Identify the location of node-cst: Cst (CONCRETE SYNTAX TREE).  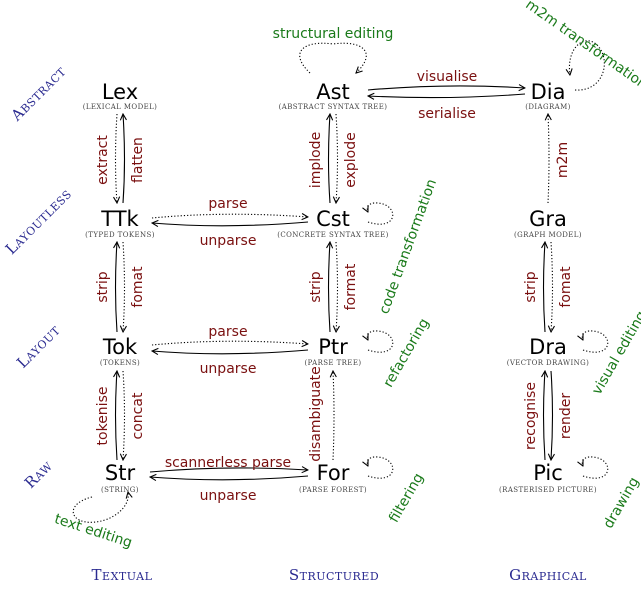
(332, 223).